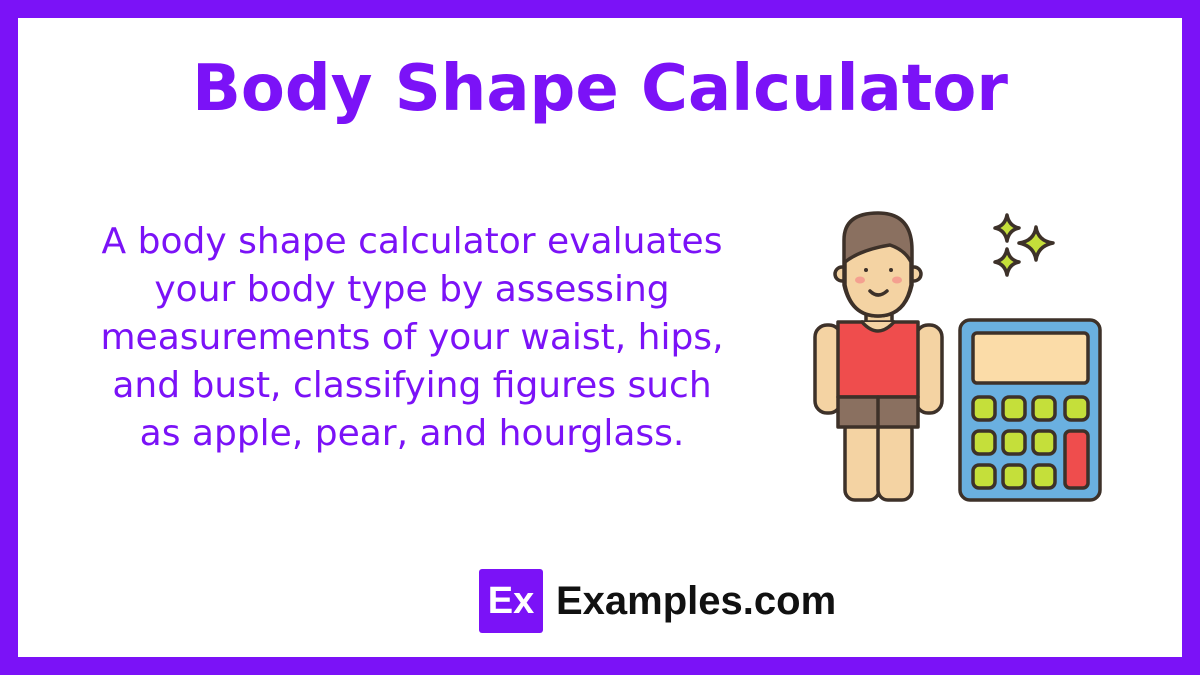  I want to click on page-title: Body Shape Calculator, so click(600, 89).